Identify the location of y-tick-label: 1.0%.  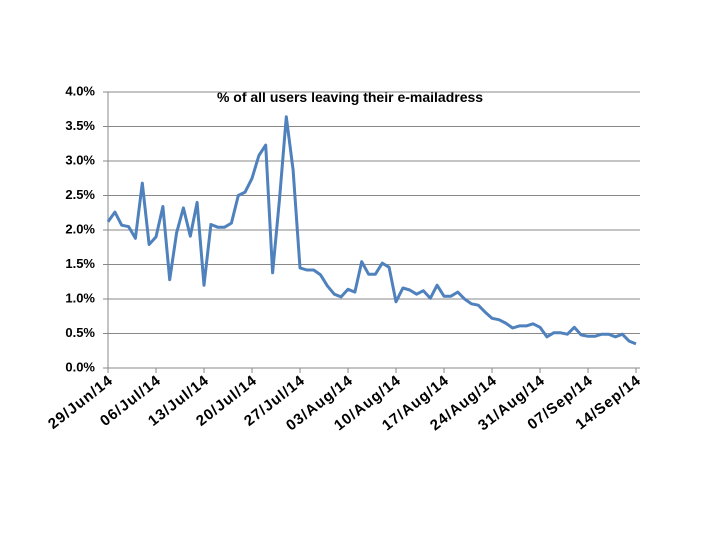
(80, 297).